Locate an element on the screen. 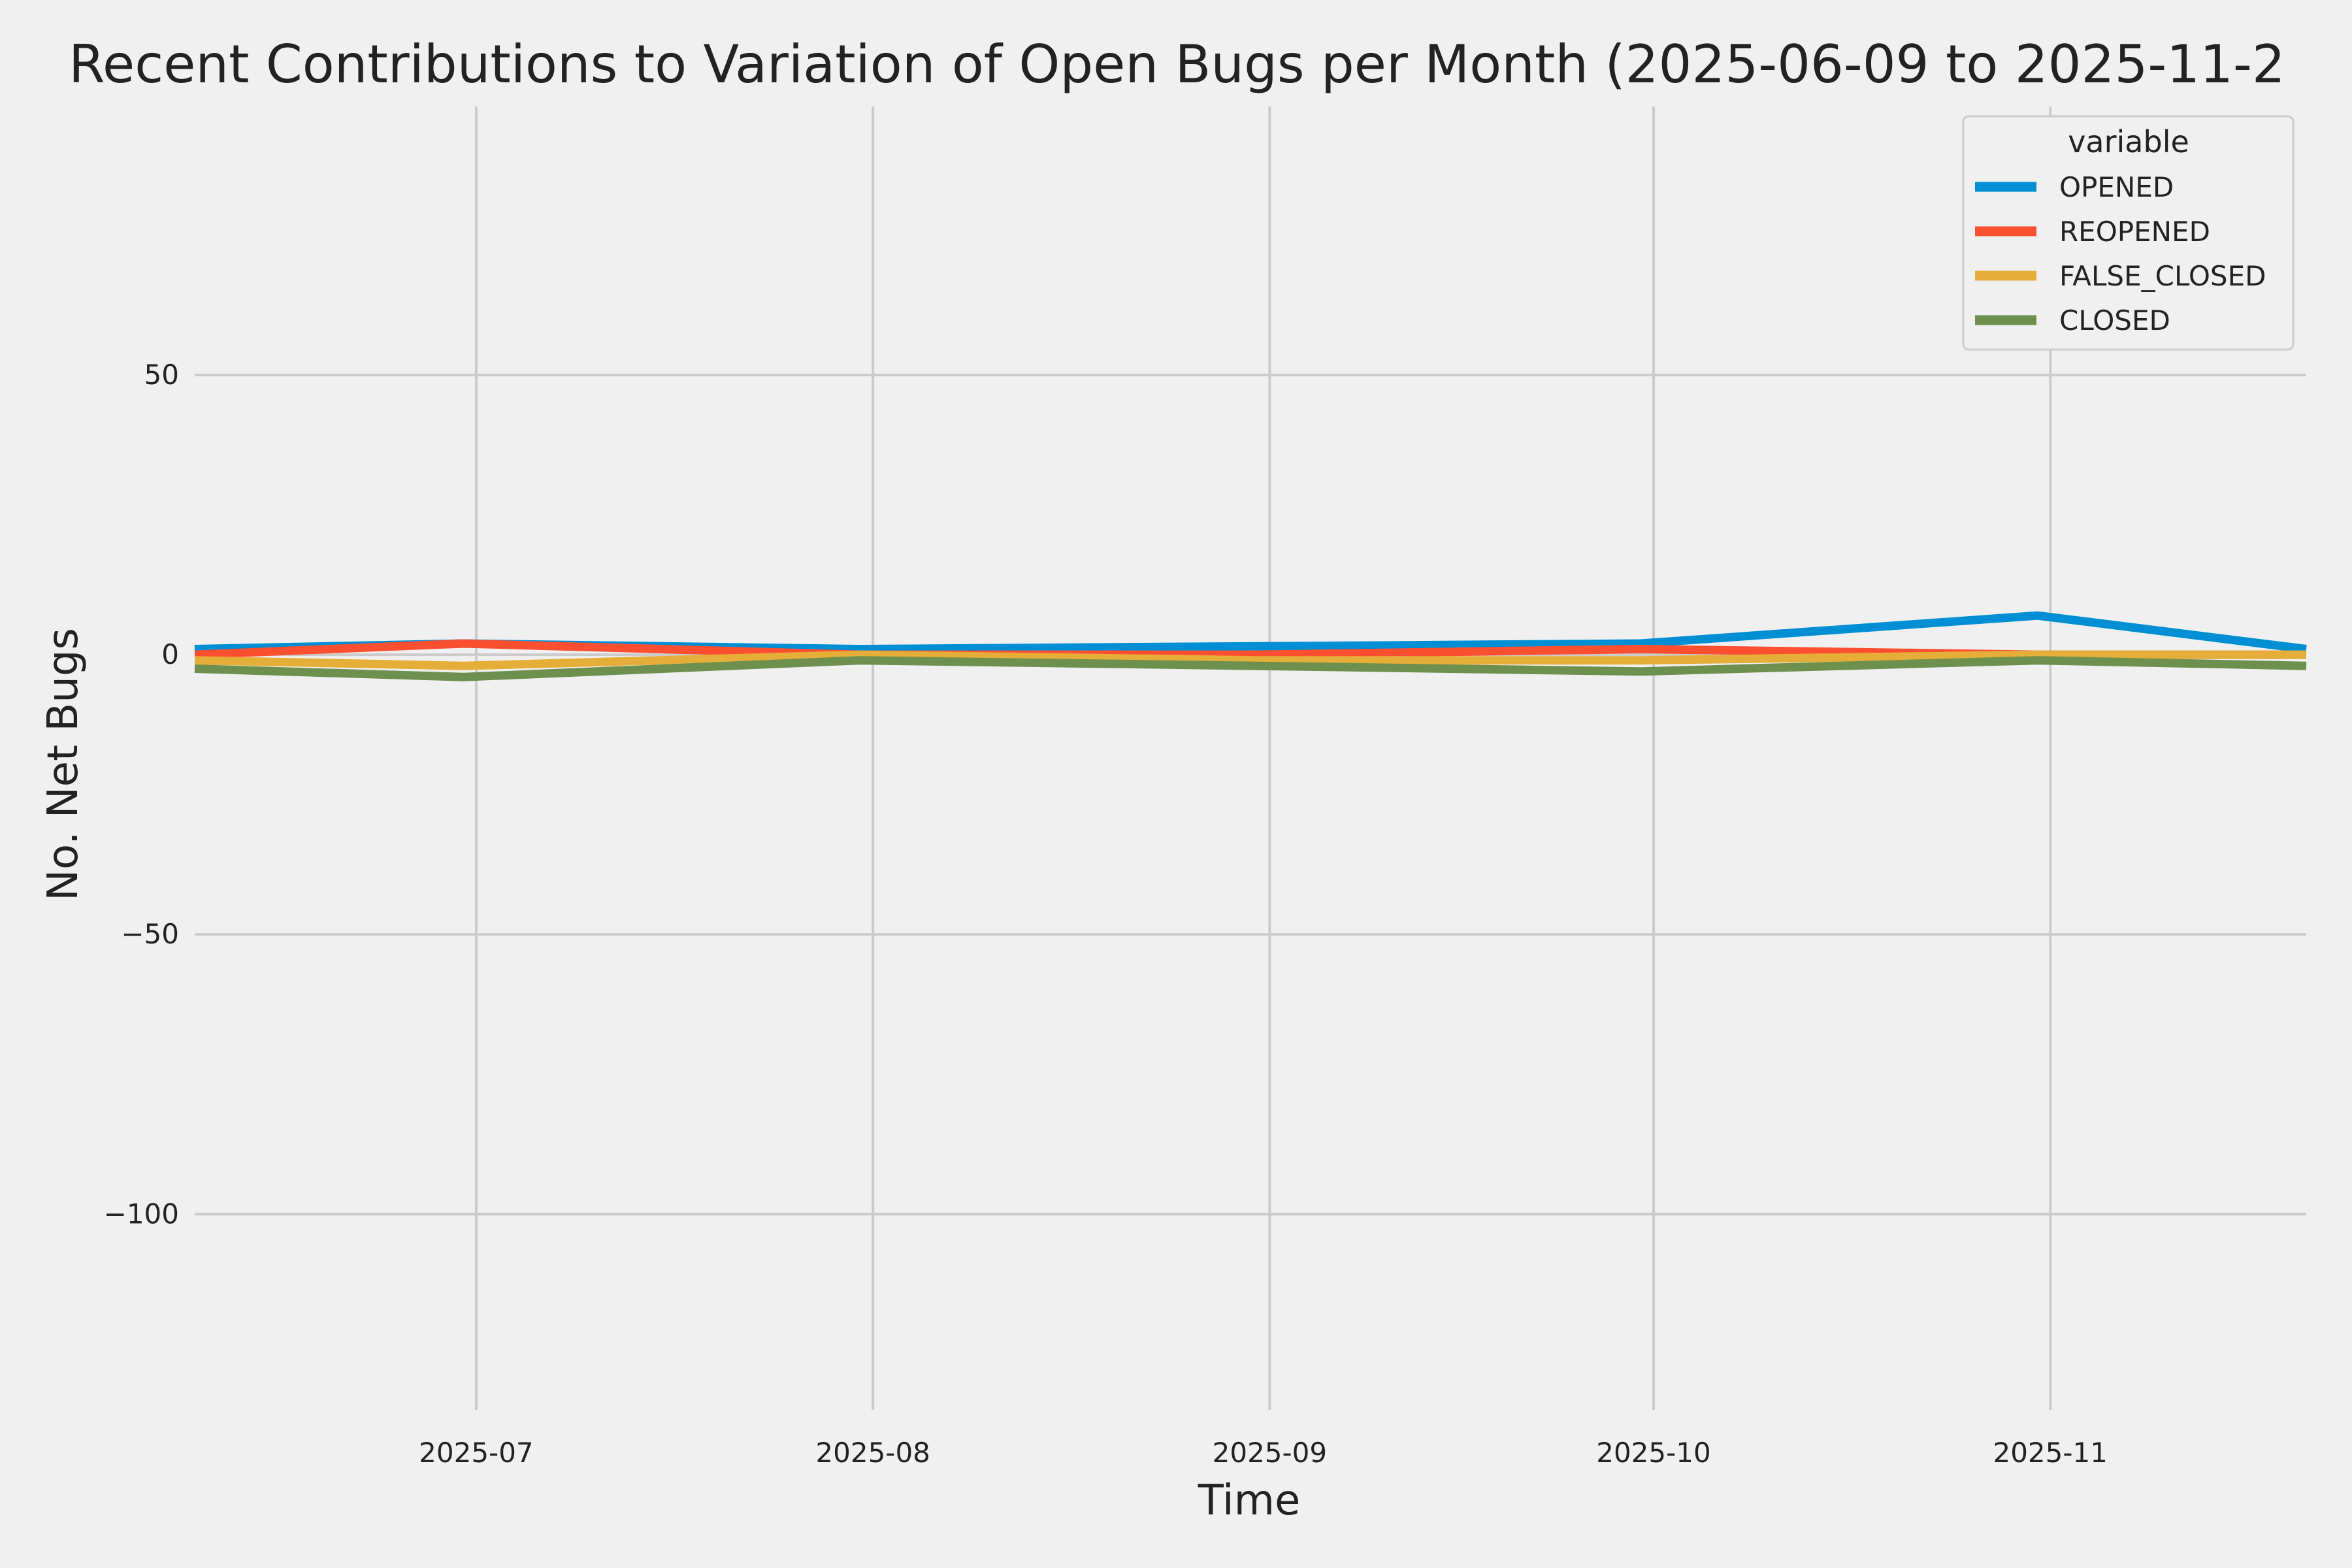 This screenshot has width=2352, height=1568. x-tick-label: 2025-11 is located at coordinates (2050, 1453).